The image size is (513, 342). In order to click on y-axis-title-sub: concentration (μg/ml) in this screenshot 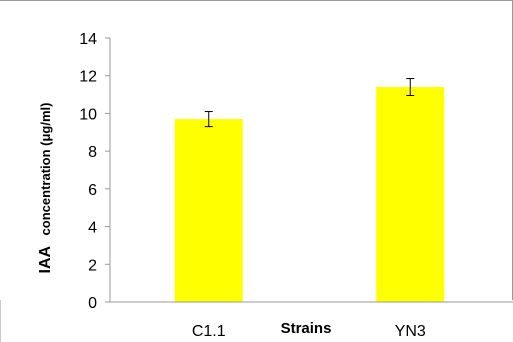, I will do `click(45, 169)`.